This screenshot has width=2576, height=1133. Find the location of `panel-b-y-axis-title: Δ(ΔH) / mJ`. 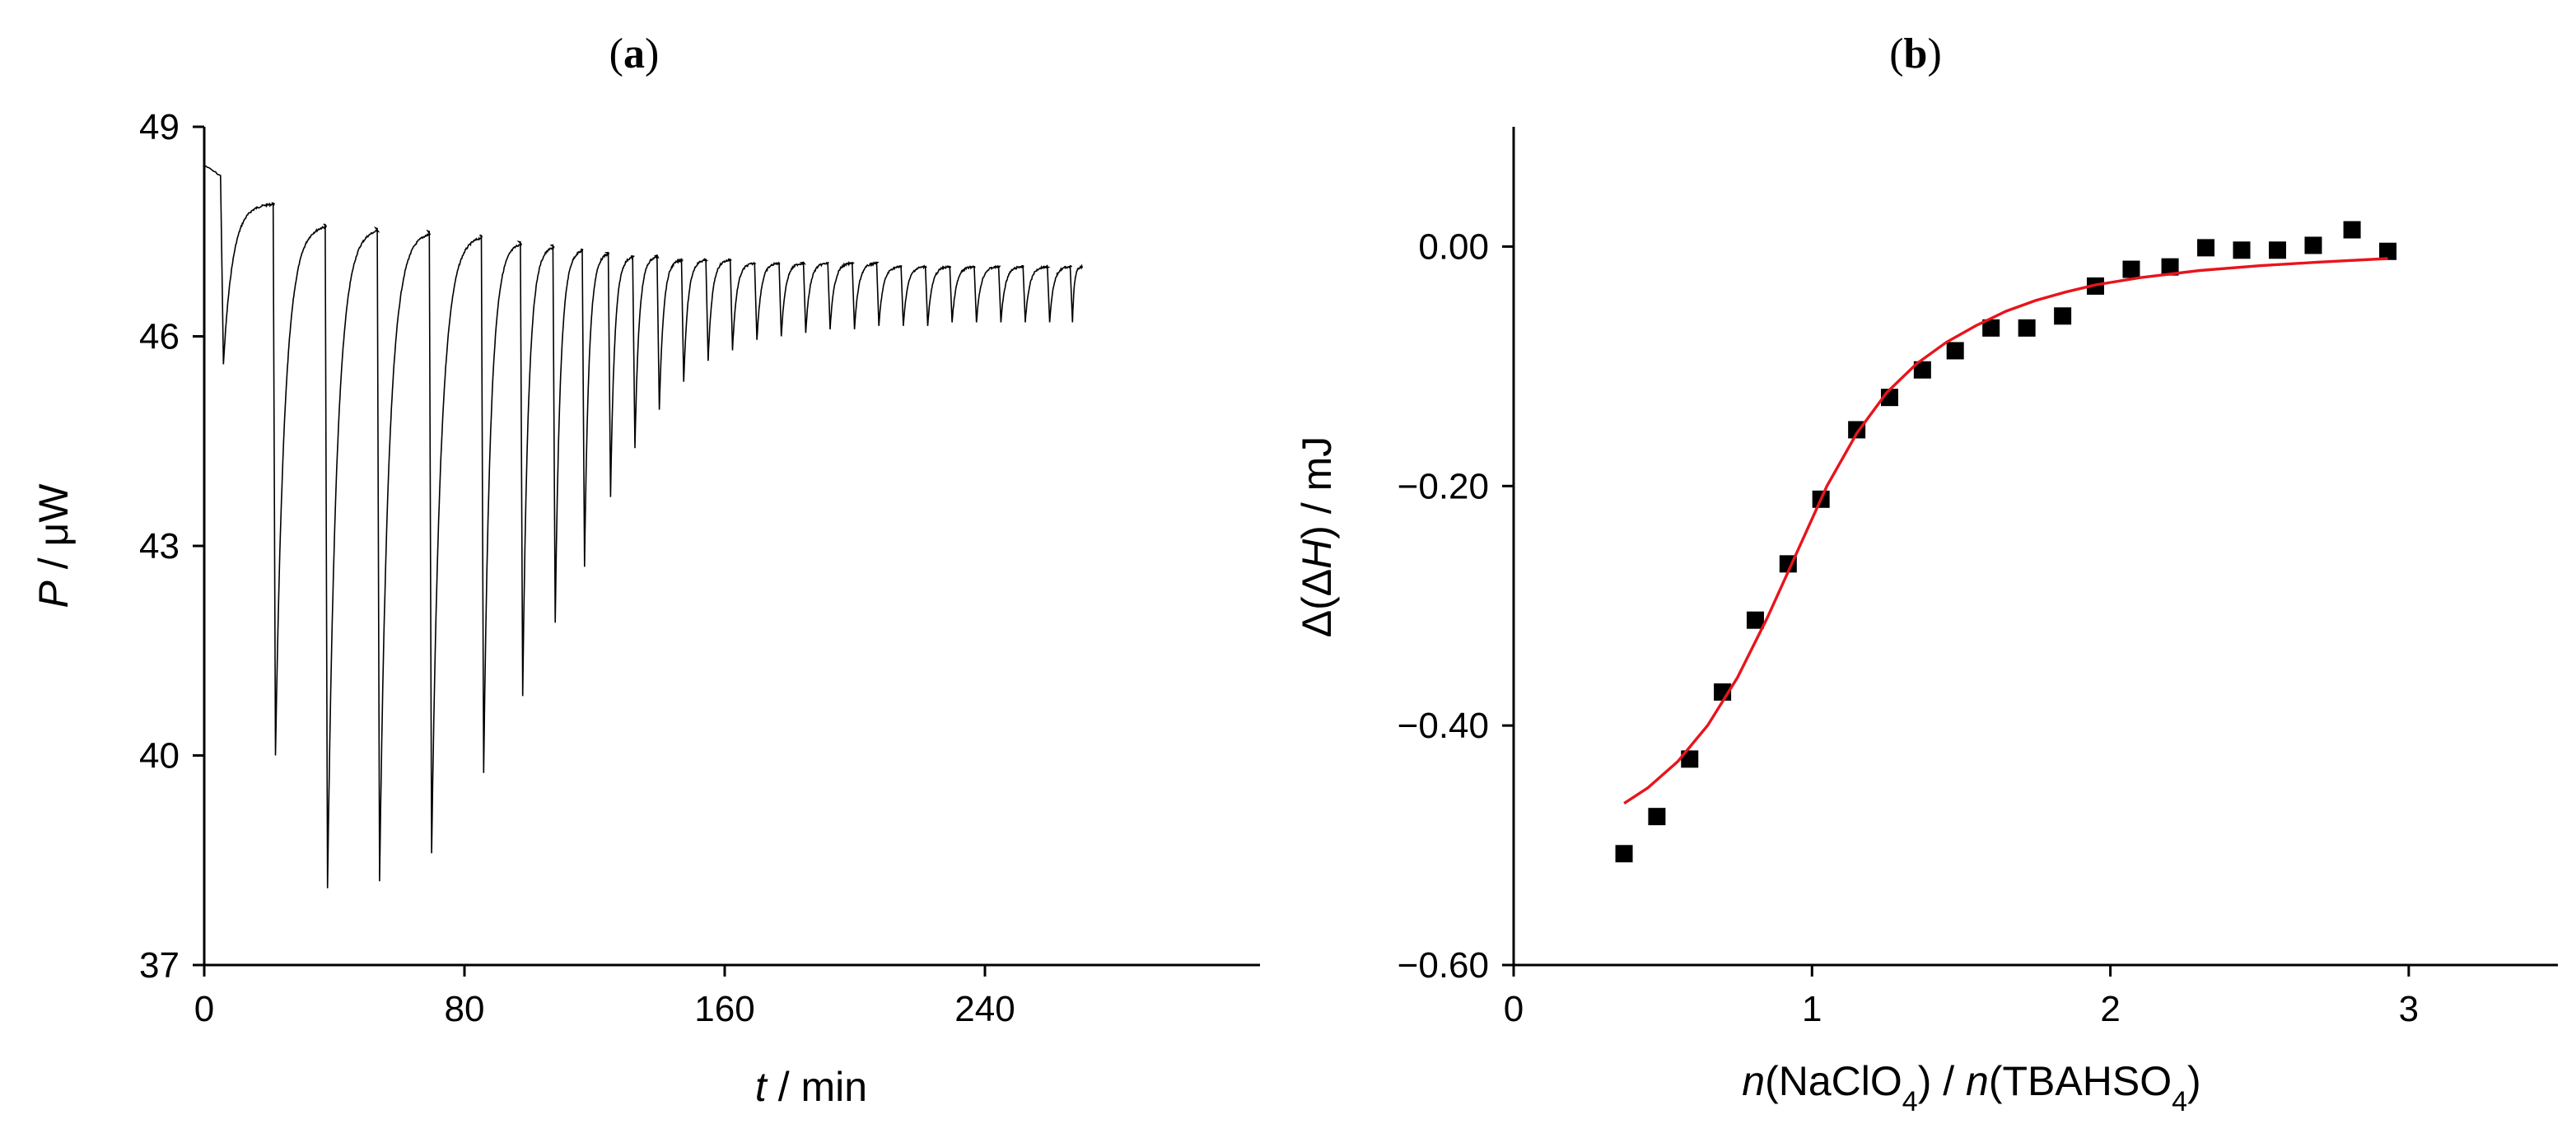

panel-b-y-axis-title: Δ(ΔH) / mJ is located at coordinates (1317, 537).